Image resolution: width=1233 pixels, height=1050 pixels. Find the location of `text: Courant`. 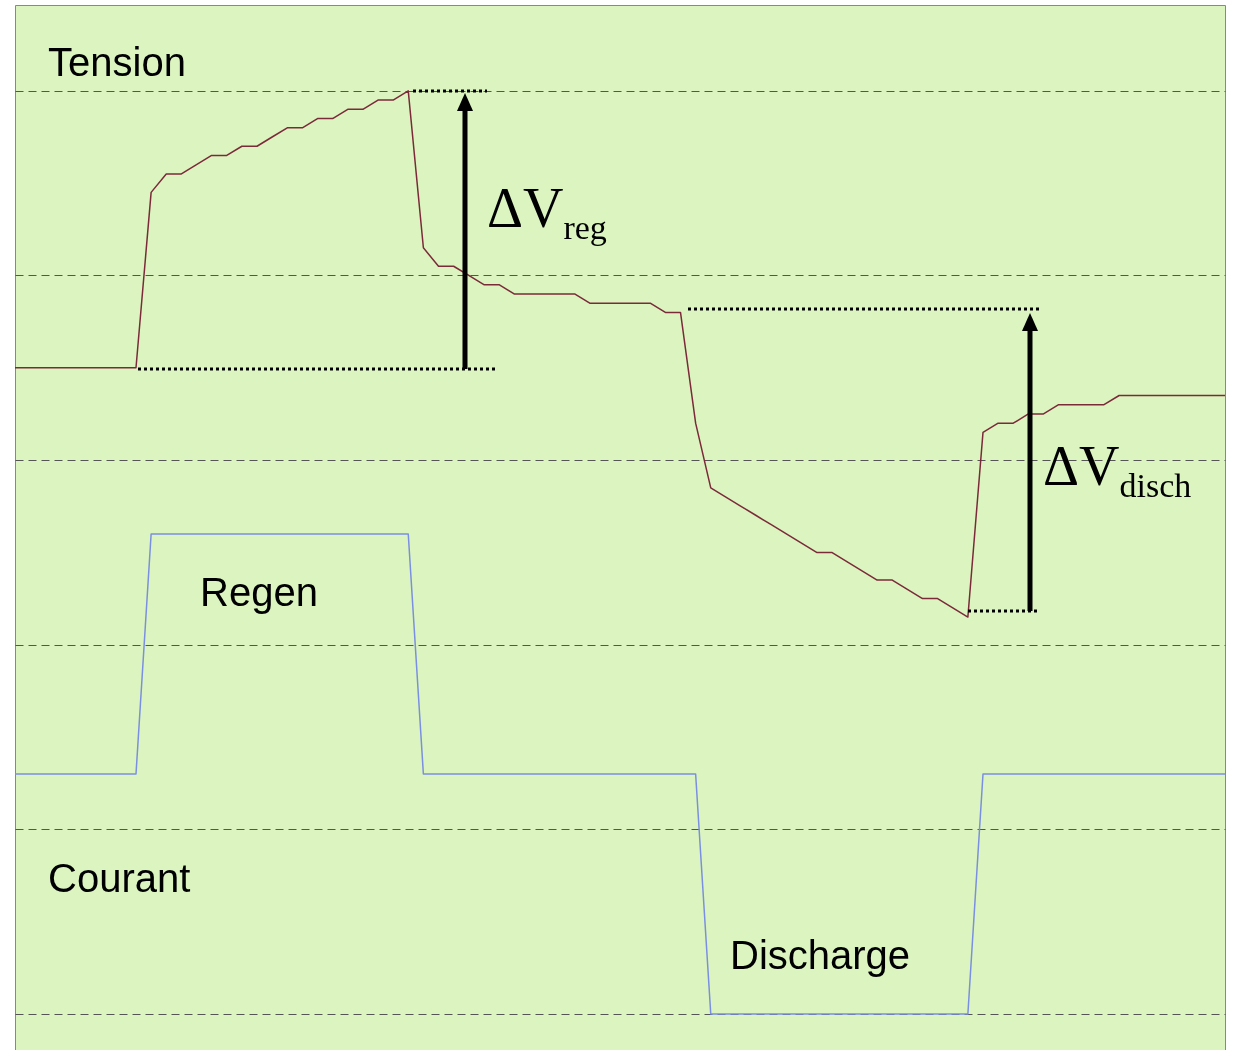

text: Courant is located at coordinates (119, 878).